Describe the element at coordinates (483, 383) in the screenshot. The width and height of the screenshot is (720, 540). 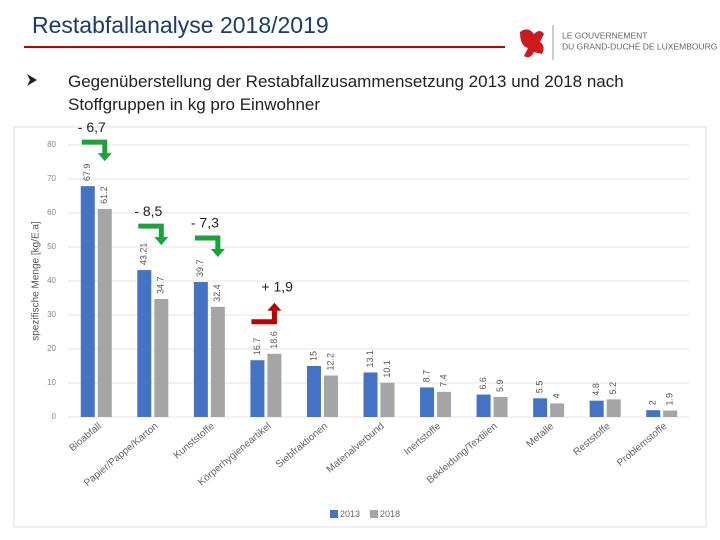
I see `value-label: 6.6` at that location.